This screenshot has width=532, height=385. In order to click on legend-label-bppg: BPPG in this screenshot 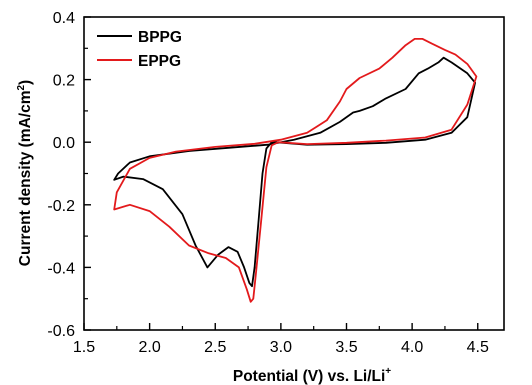, I will do `click(160, 37)`.